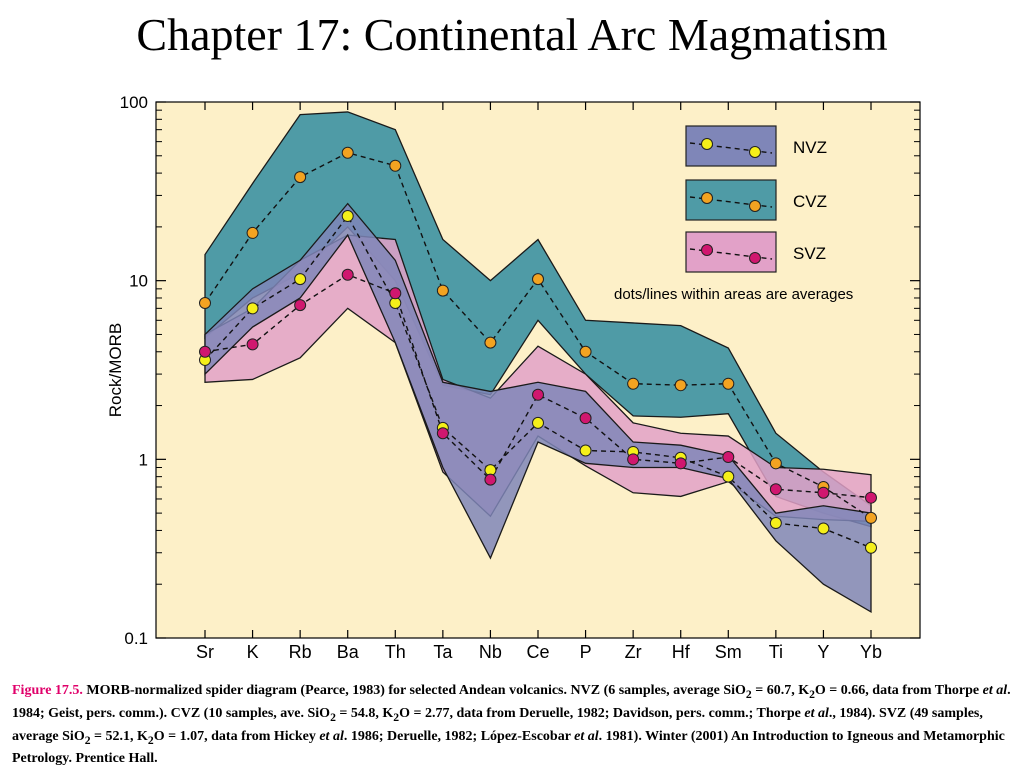 This screenshot has height=768, width=1024. I want to click on cvz-point-k, so click(252, 232).